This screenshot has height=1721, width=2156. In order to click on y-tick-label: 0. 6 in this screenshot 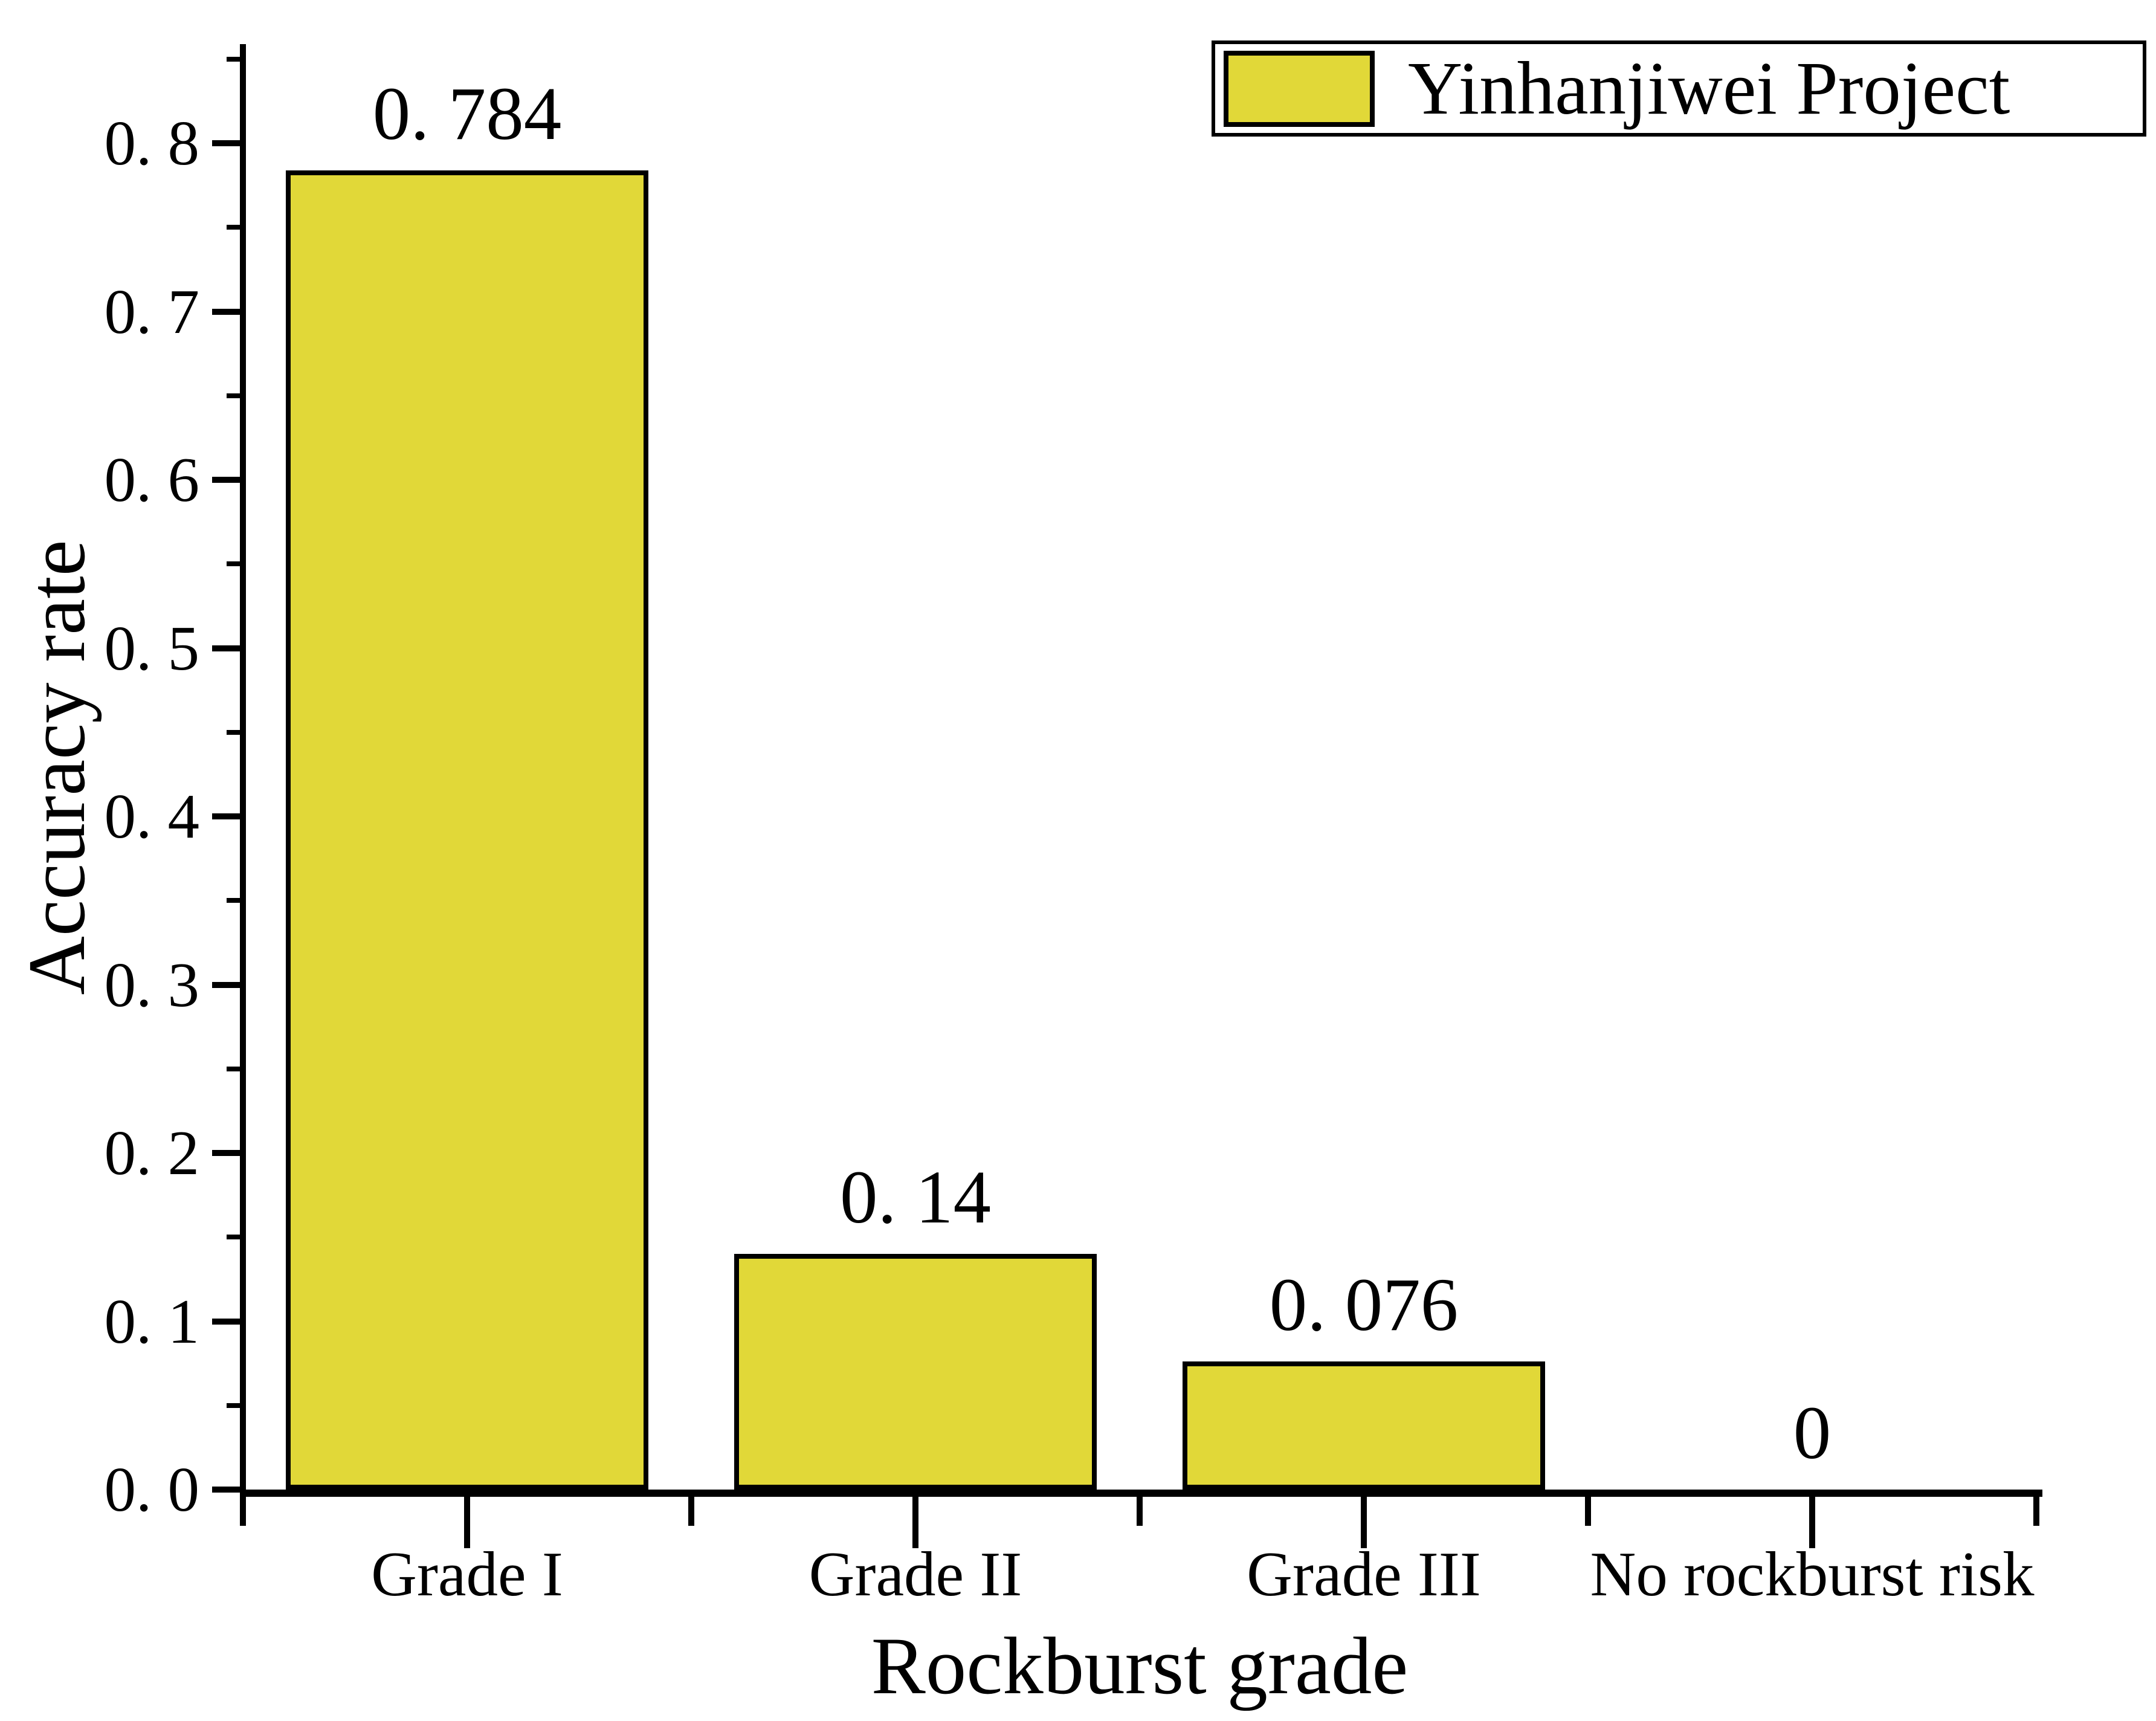, I will do `click(152, 479)`.